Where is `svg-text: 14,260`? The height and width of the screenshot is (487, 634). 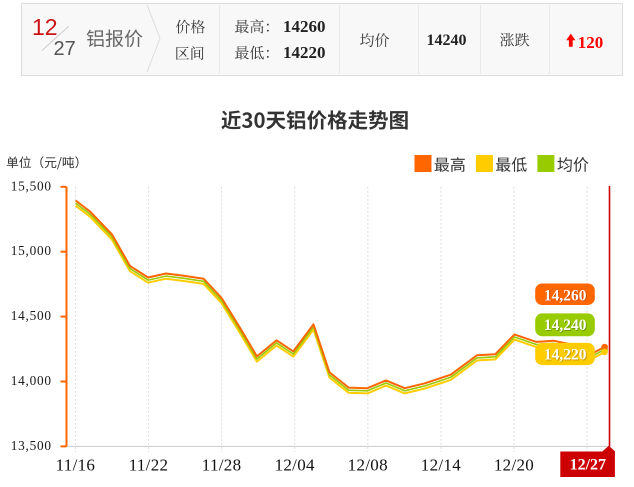
svg-text: 14,260 is located at coordinates (566, 296).